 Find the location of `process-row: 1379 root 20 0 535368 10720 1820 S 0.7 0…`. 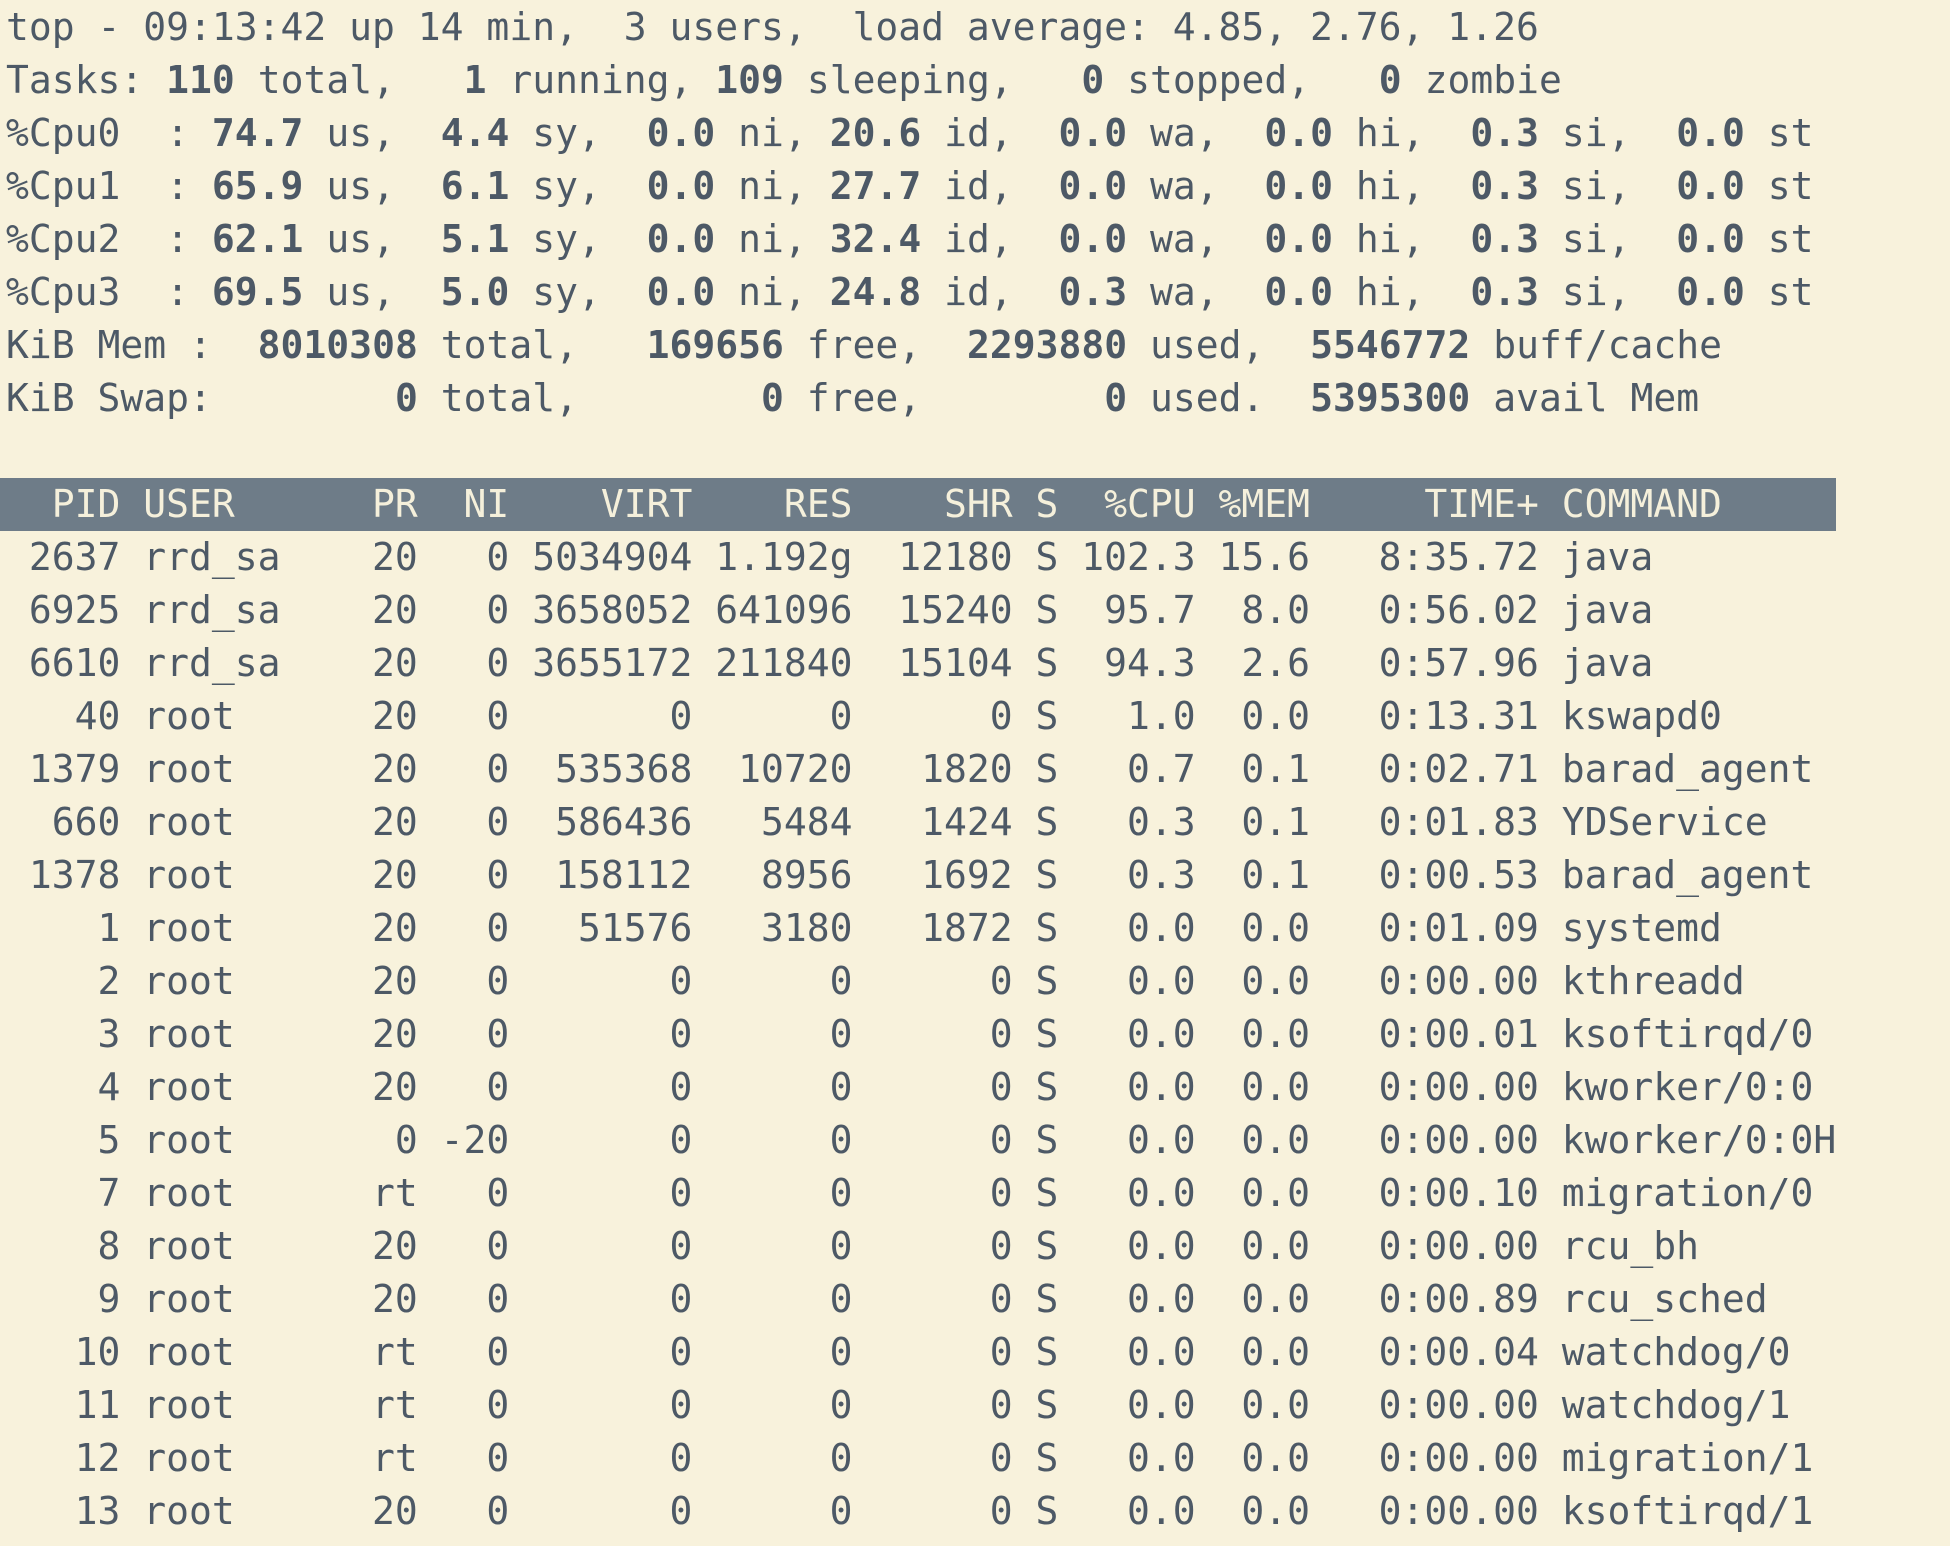

process-row: 1379 root 20 0 535368 10720 1820 S 0.7 0… is located at coordinates (910, 769).